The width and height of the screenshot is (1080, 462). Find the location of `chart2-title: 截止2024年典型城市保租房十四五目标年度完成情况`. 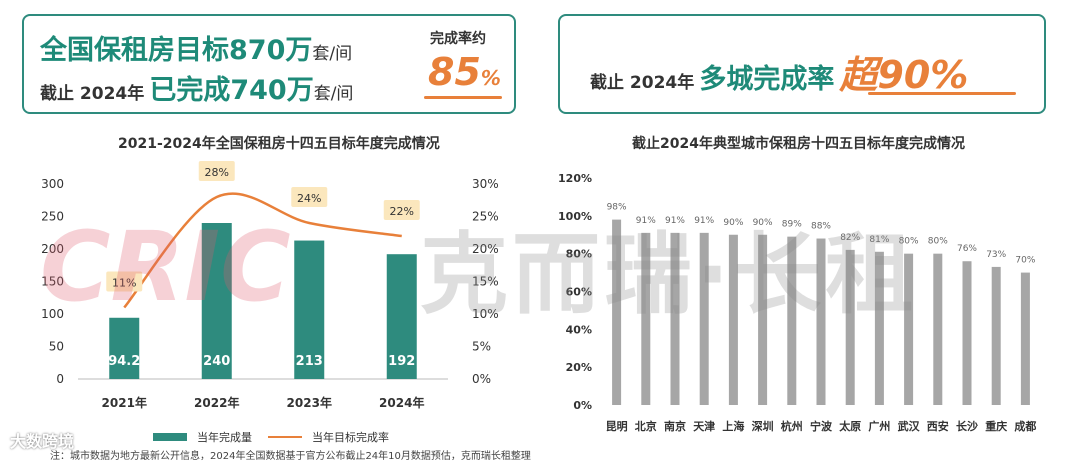

chart2-title: 截止2024年典型城市保租房十四五目标年度完成情况 is located at coordinates (798, 144).